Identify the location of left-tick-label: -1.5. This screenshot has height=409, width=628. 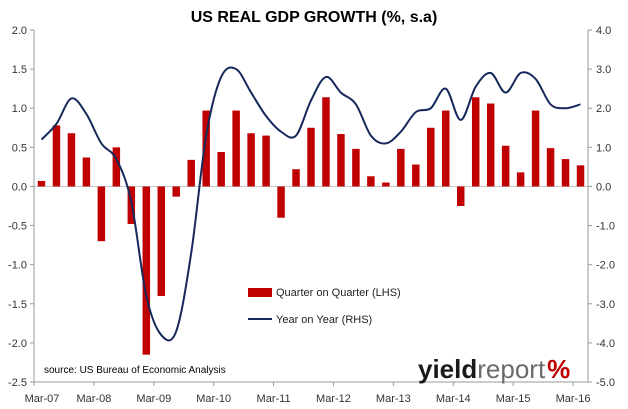
(17, 305).